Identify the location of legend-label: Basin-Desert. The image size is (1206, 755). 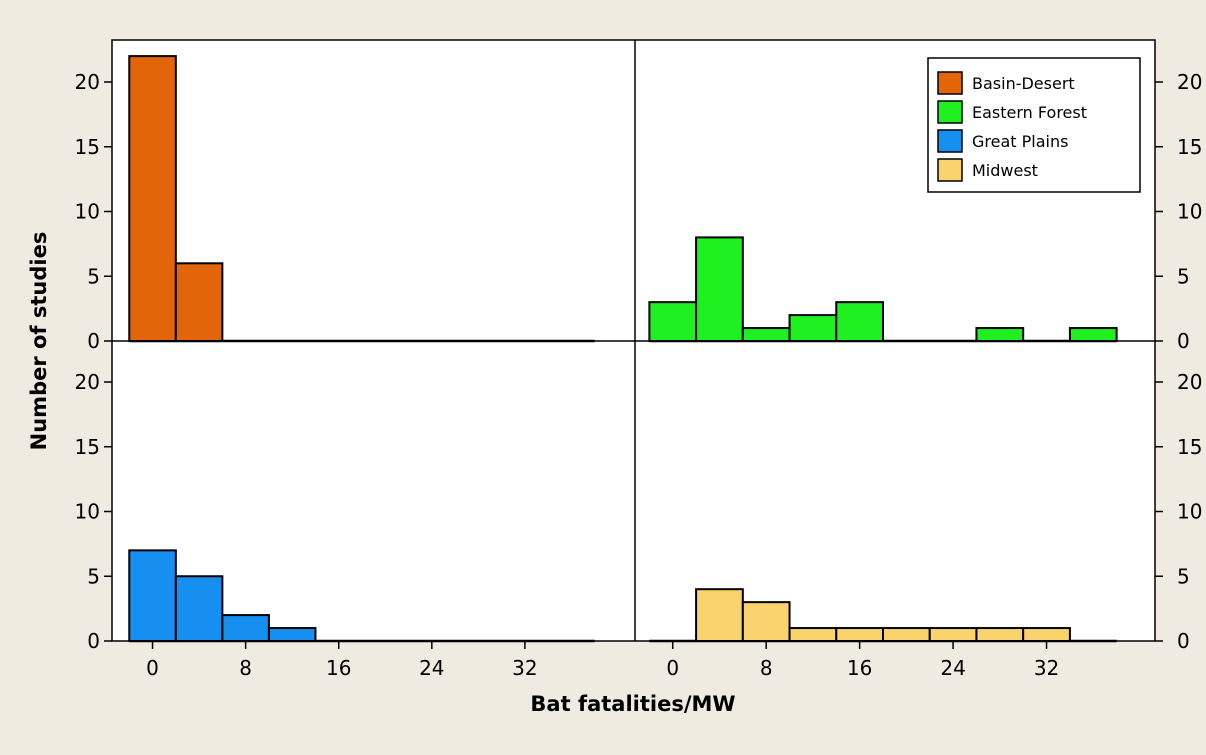
(1023, 83).